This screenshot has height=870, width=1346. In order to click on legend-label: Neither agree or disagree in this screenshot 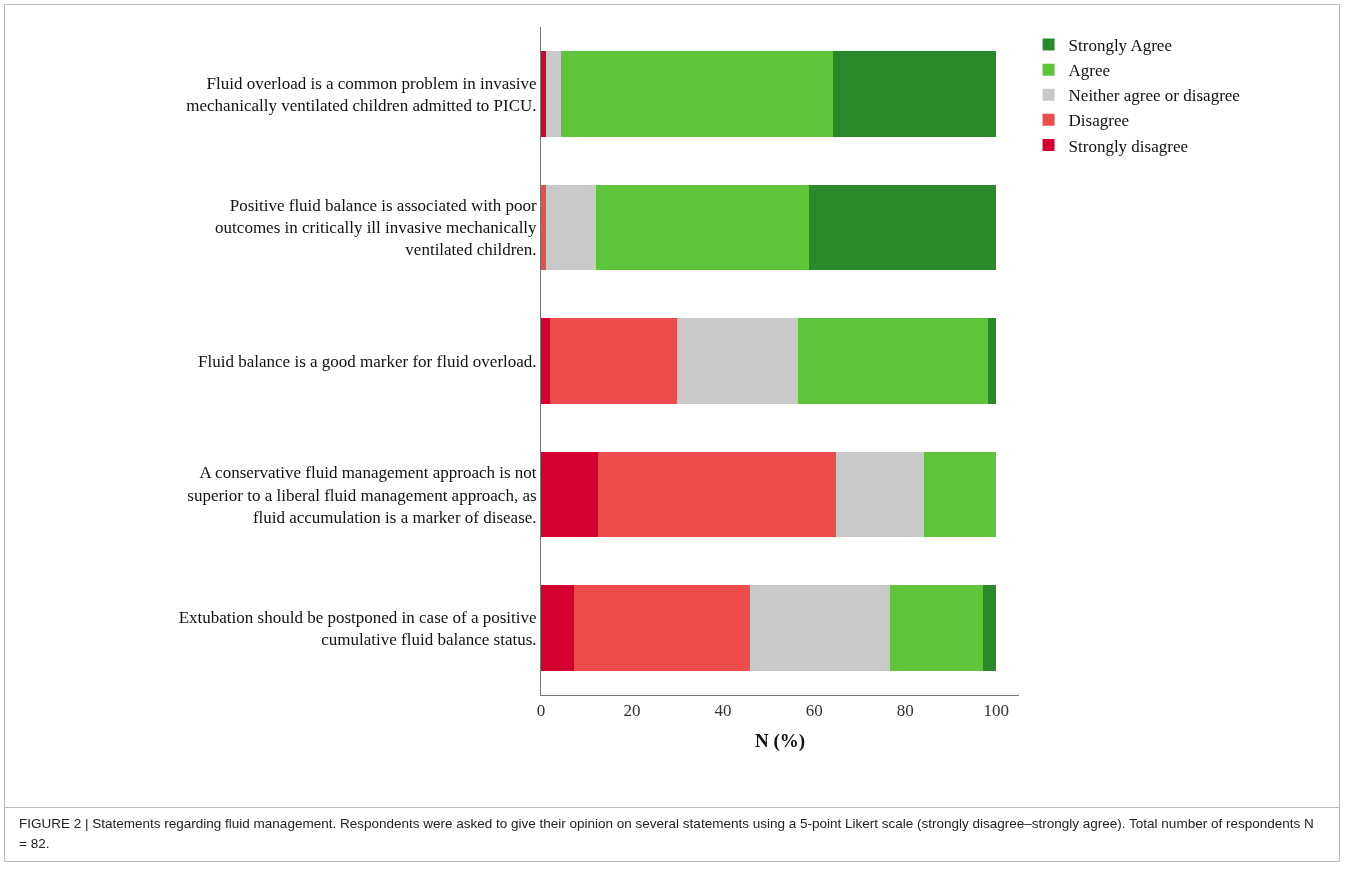, I will do `click(1154, 96)`.